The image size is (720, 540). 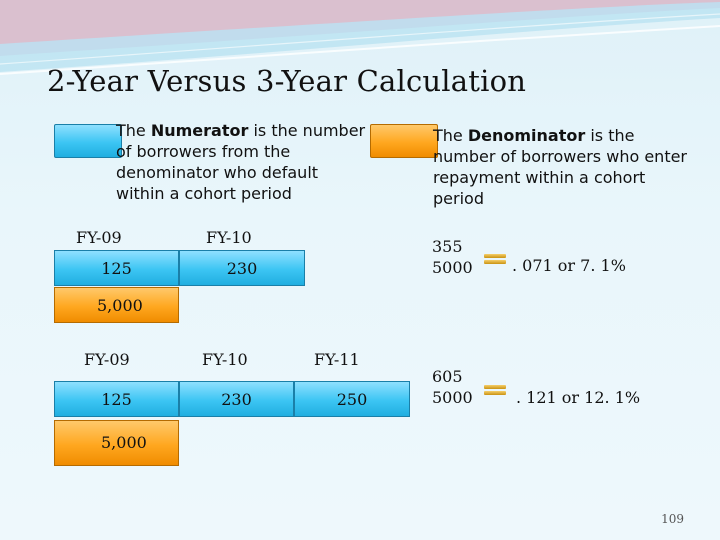 What do you see at coordinates (225, 359) in the screenshot?
I see `three-year-label-fy10: FY-10` at bounding box center [225, 359].